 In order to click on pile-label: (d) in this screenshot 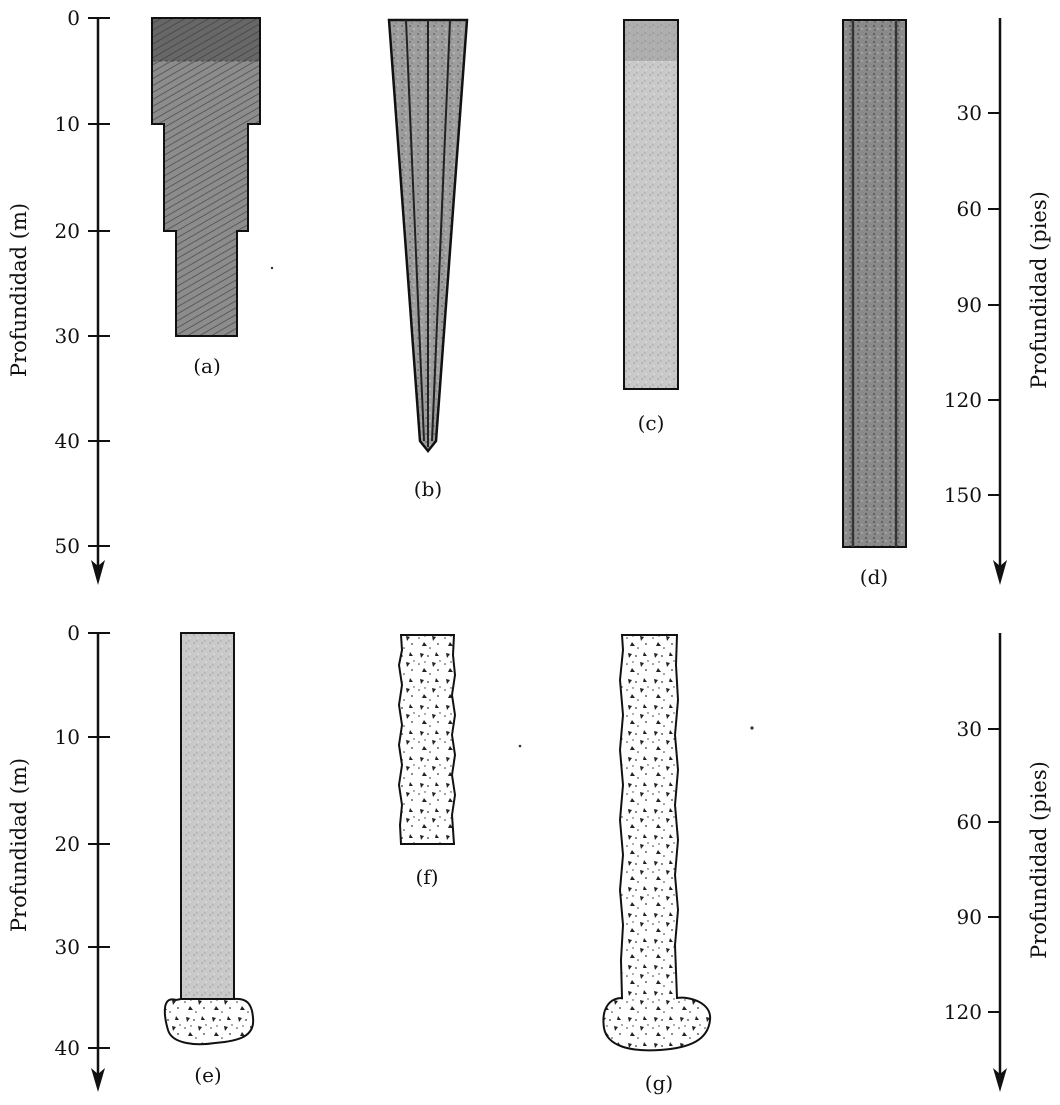, I will do `click(874, 577)`.